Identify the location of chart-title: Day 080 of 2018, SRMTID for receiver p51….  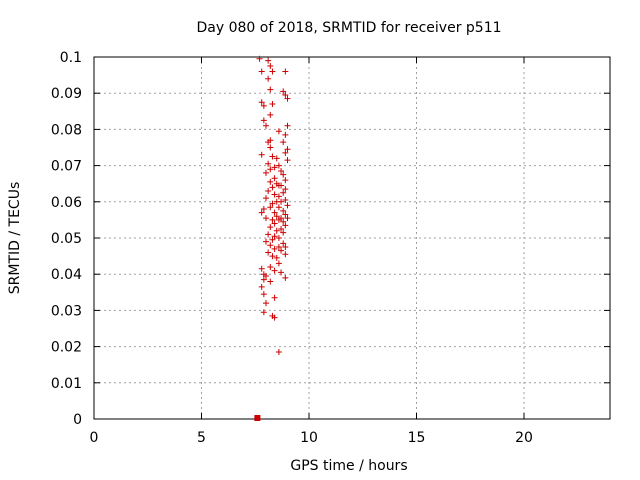
(348, 28).